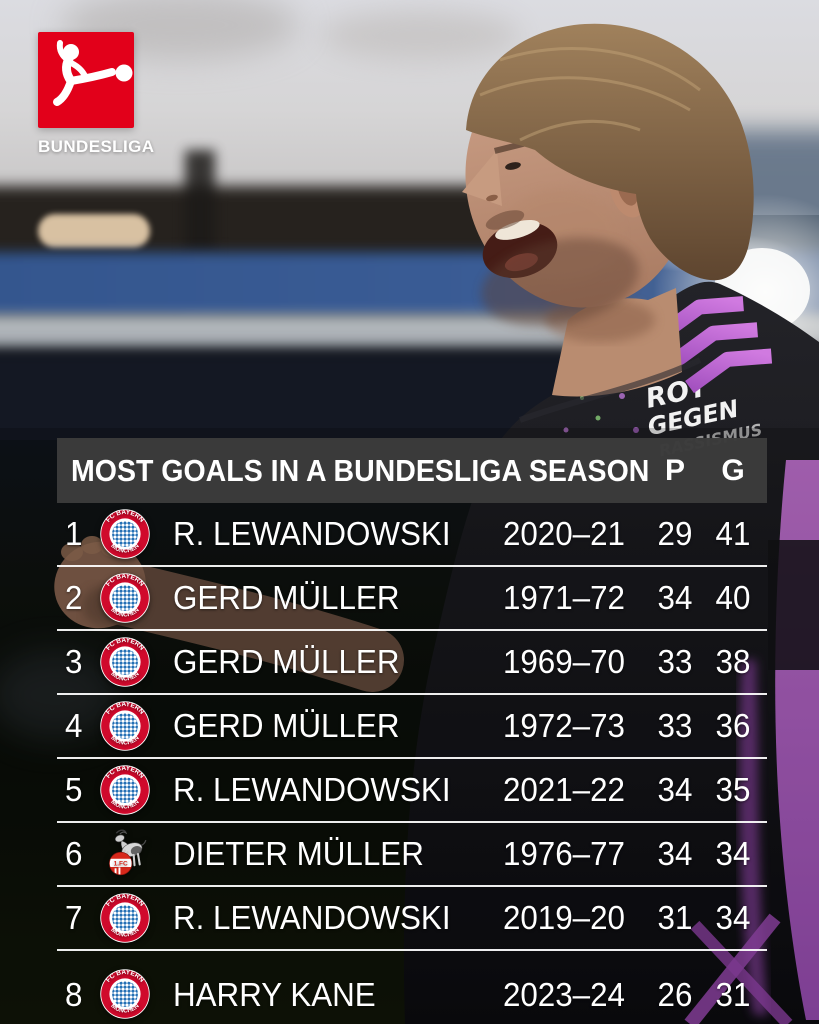 The width and height of the screenshot is (819, 1024). What do you see at coordinates (74, 597) in the screenshot?
I see `rank: 2` at bounding box center [74, 597].